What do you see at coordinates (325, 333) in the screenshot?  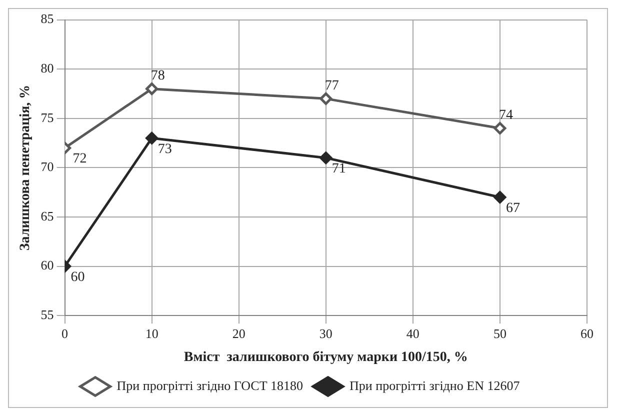 I see `x-tick-label: 30` at bounding box center [325, 333].